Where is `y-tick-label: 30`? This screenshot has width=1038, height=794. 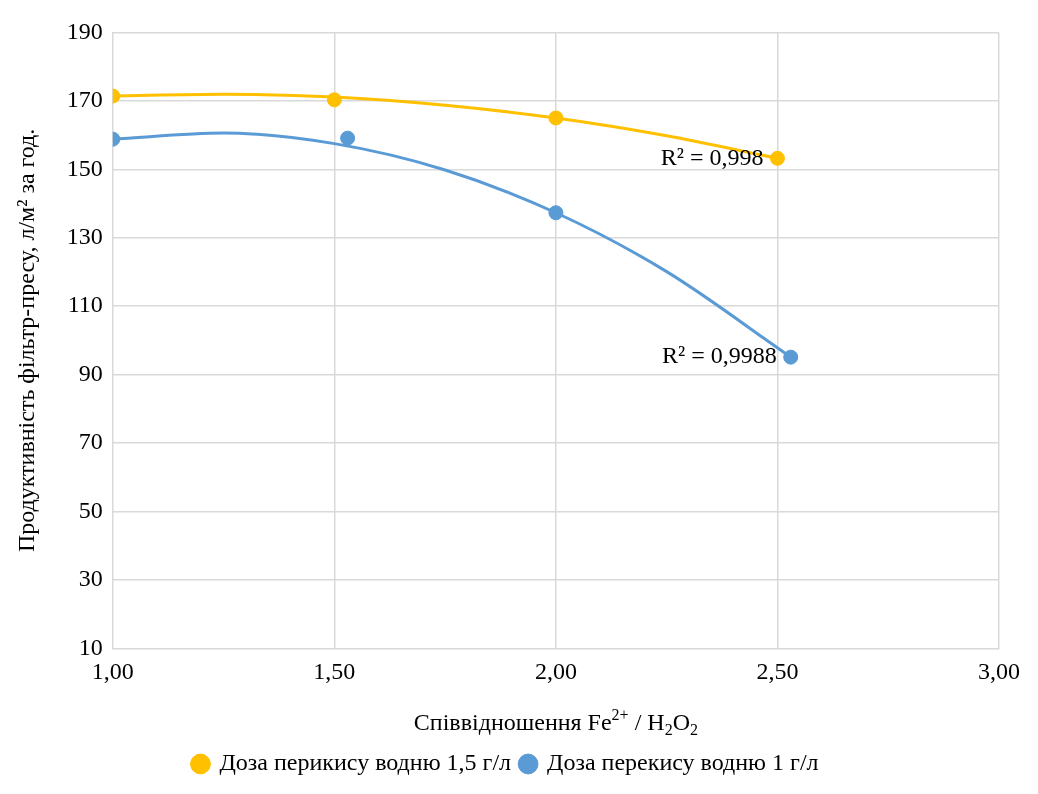 y-tick-label: 30 is located at coordinates (90, 578).